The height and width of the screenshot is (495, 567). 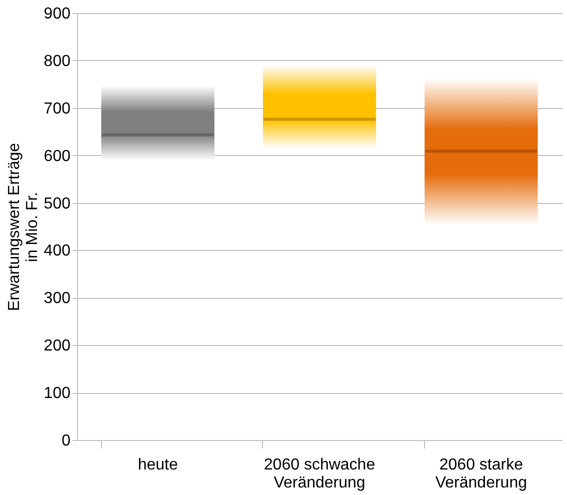 I want to click on y-axis-title: Erwartungswert Erträge in Mio. Fr., so click(x=23, y=227).